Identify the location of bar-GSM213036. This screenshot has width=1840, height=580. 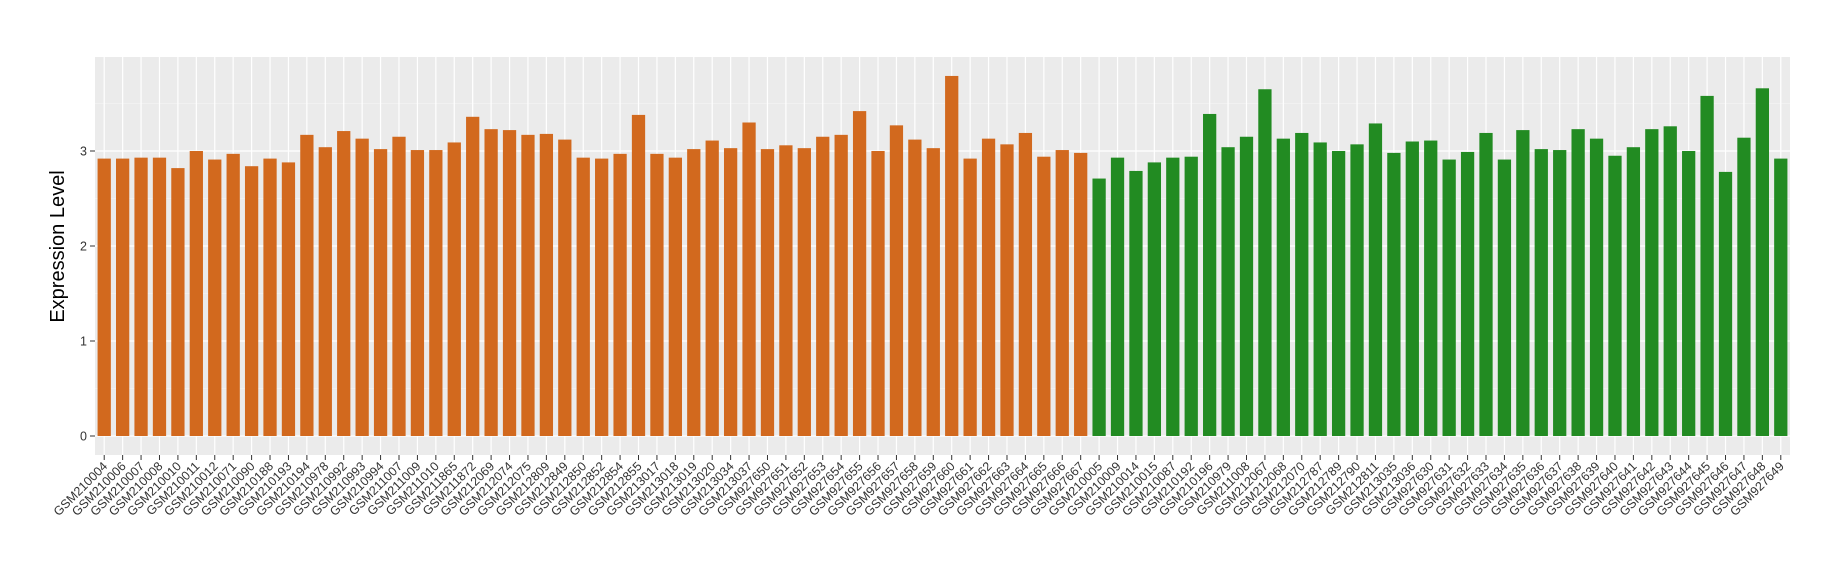
(1412, 288).